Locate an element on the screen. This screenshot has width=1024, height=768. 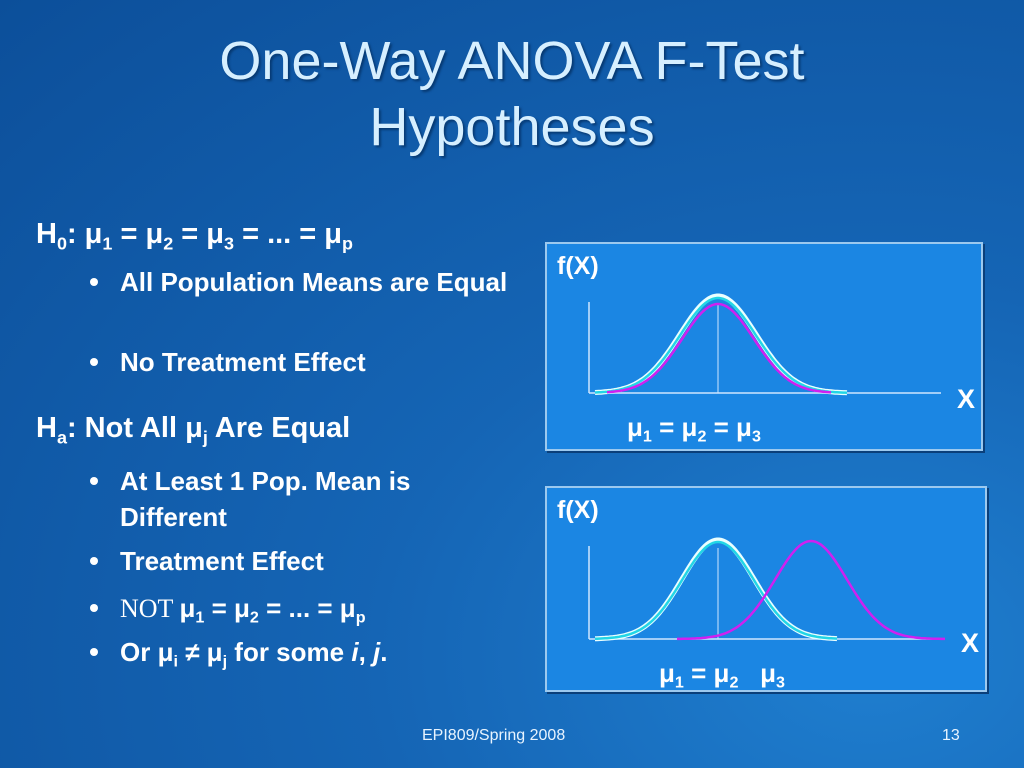
means-label: μ1 = μ2 = μ3 is located at coordinates (694, 429).